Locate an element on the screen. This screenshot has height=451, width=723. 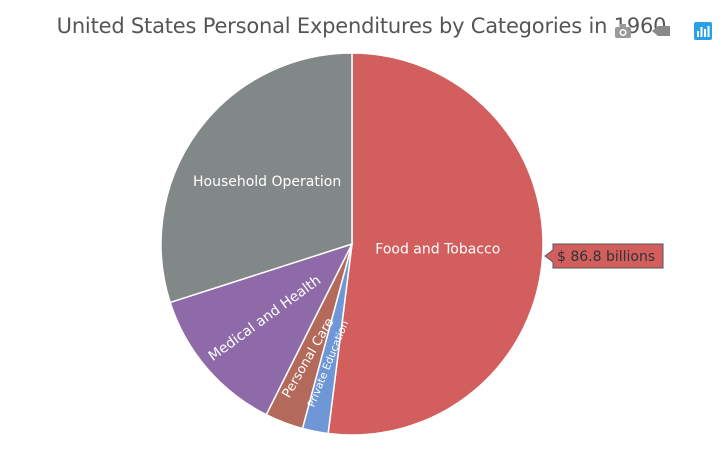
back-arrow-icon is located at coordinates (661, 31).